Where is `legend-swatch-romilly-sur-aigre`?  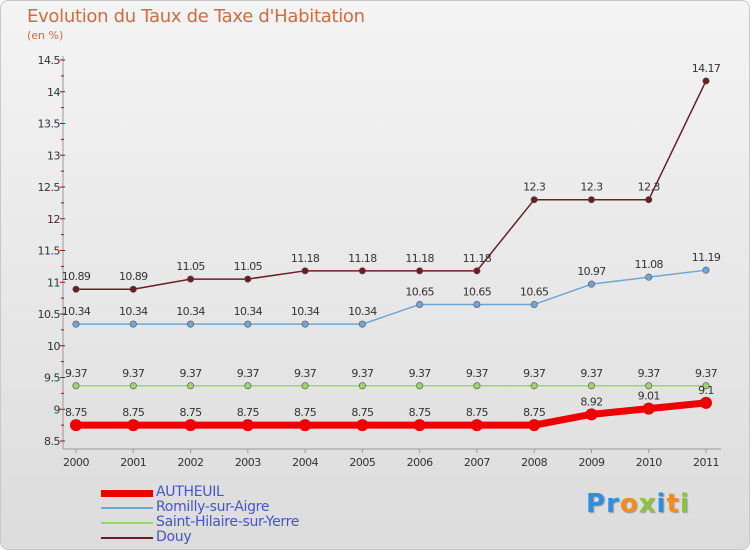
legend-swatch-romilly-sur-aigre is located at coordinates (127, 508).